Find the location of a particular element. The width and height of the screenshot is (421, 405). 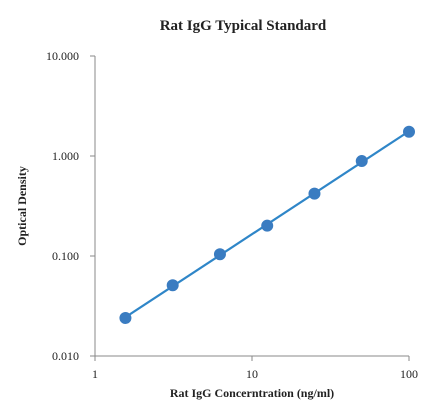

y-tick-label: 1.000 is located at coordinates (65, 156).